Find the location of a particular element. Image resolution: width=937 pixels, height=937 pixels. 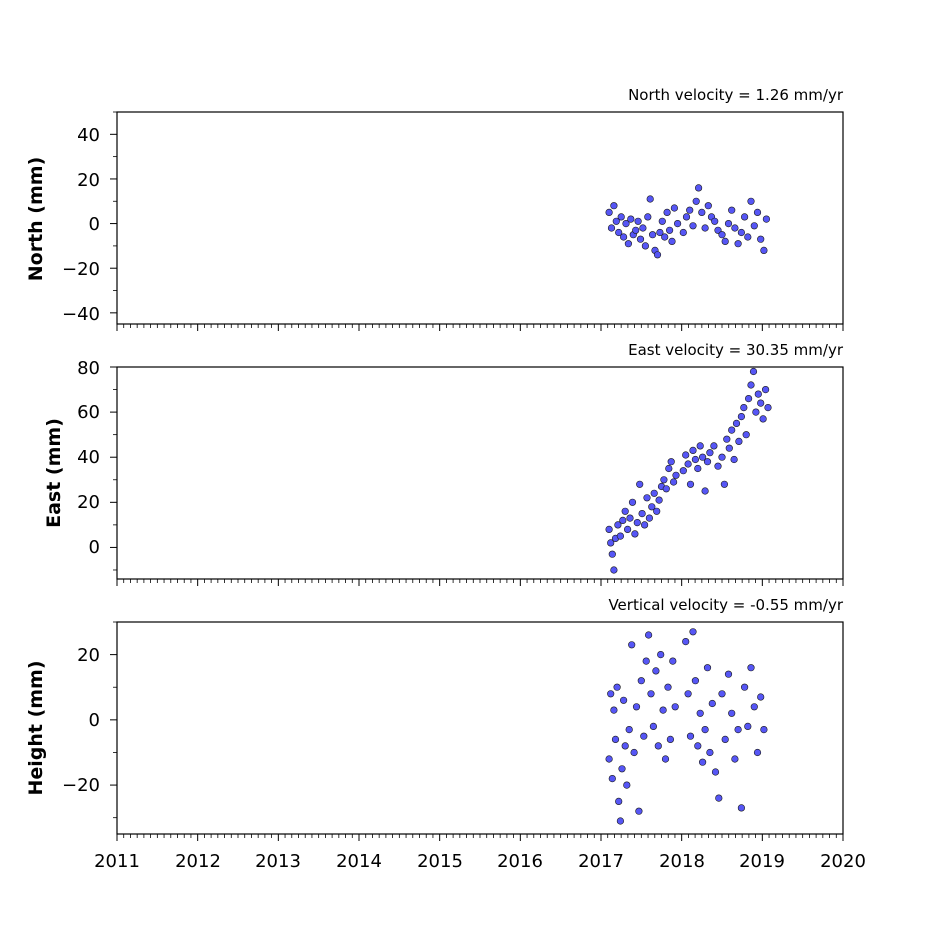

height-ytick-label: −20 is located at coordinates (81, 785).